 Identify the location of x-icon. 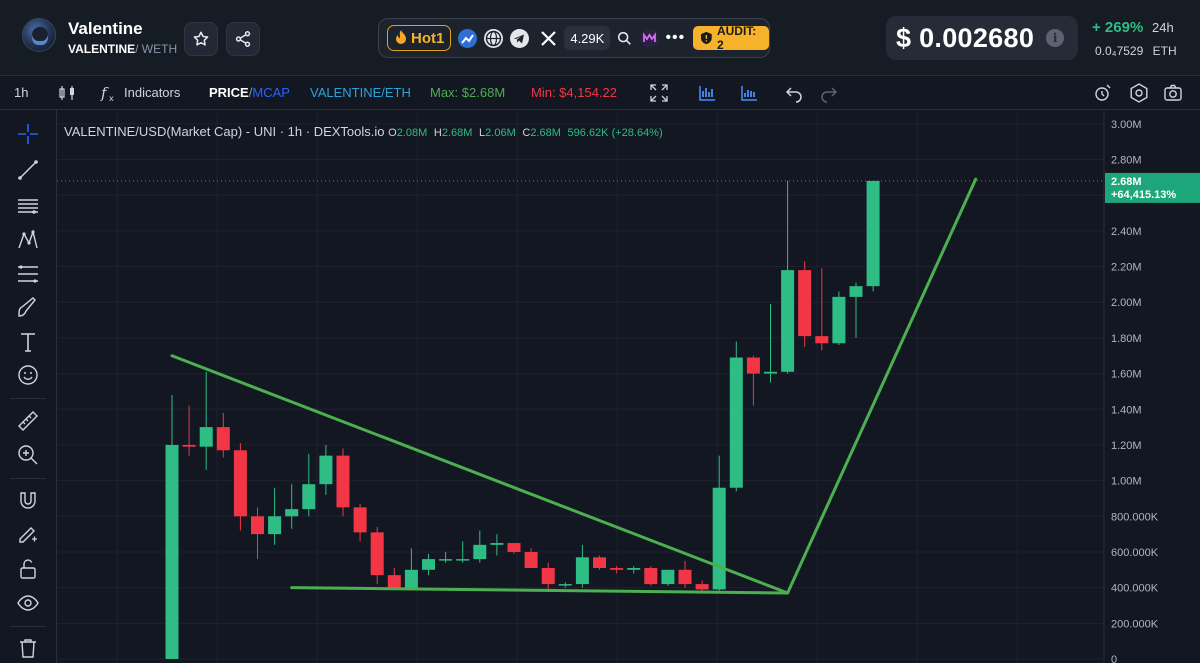
(548, 38).